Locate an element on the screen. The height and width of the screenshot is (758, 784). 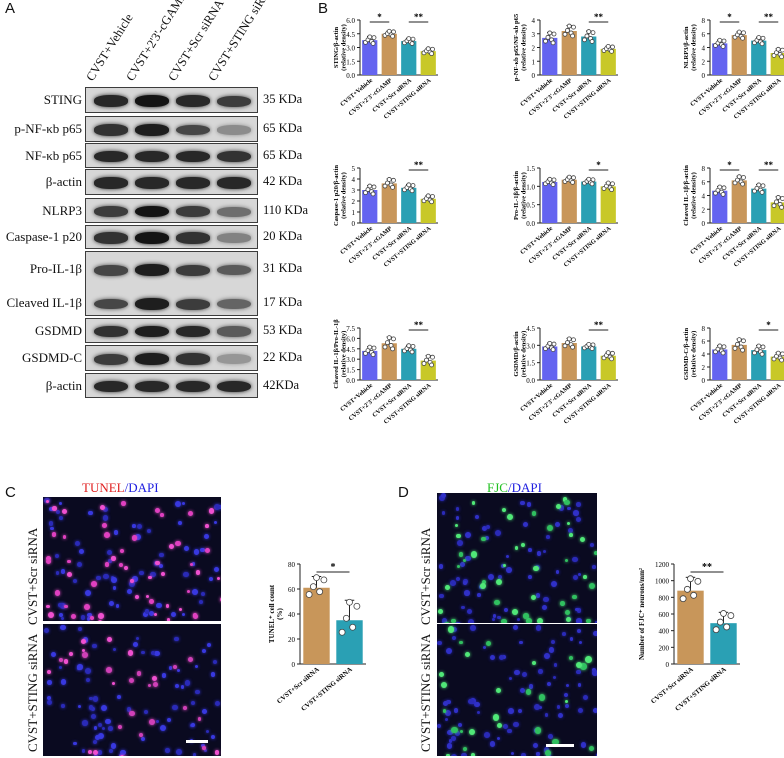
y-tick-label: 6.0 is located at coordinates (350, 339).